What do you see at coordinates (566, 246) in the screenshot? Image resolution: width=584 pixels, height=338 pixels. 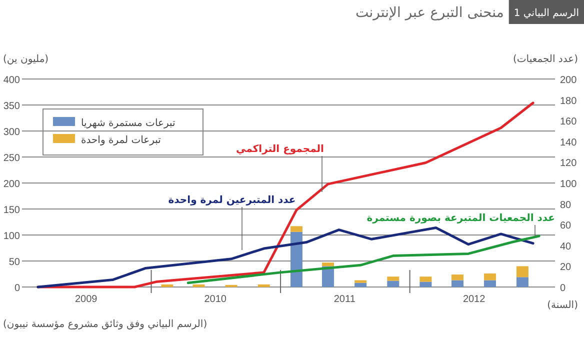 I see `y2-tick-label: 40` at bounding box center [566, 246].